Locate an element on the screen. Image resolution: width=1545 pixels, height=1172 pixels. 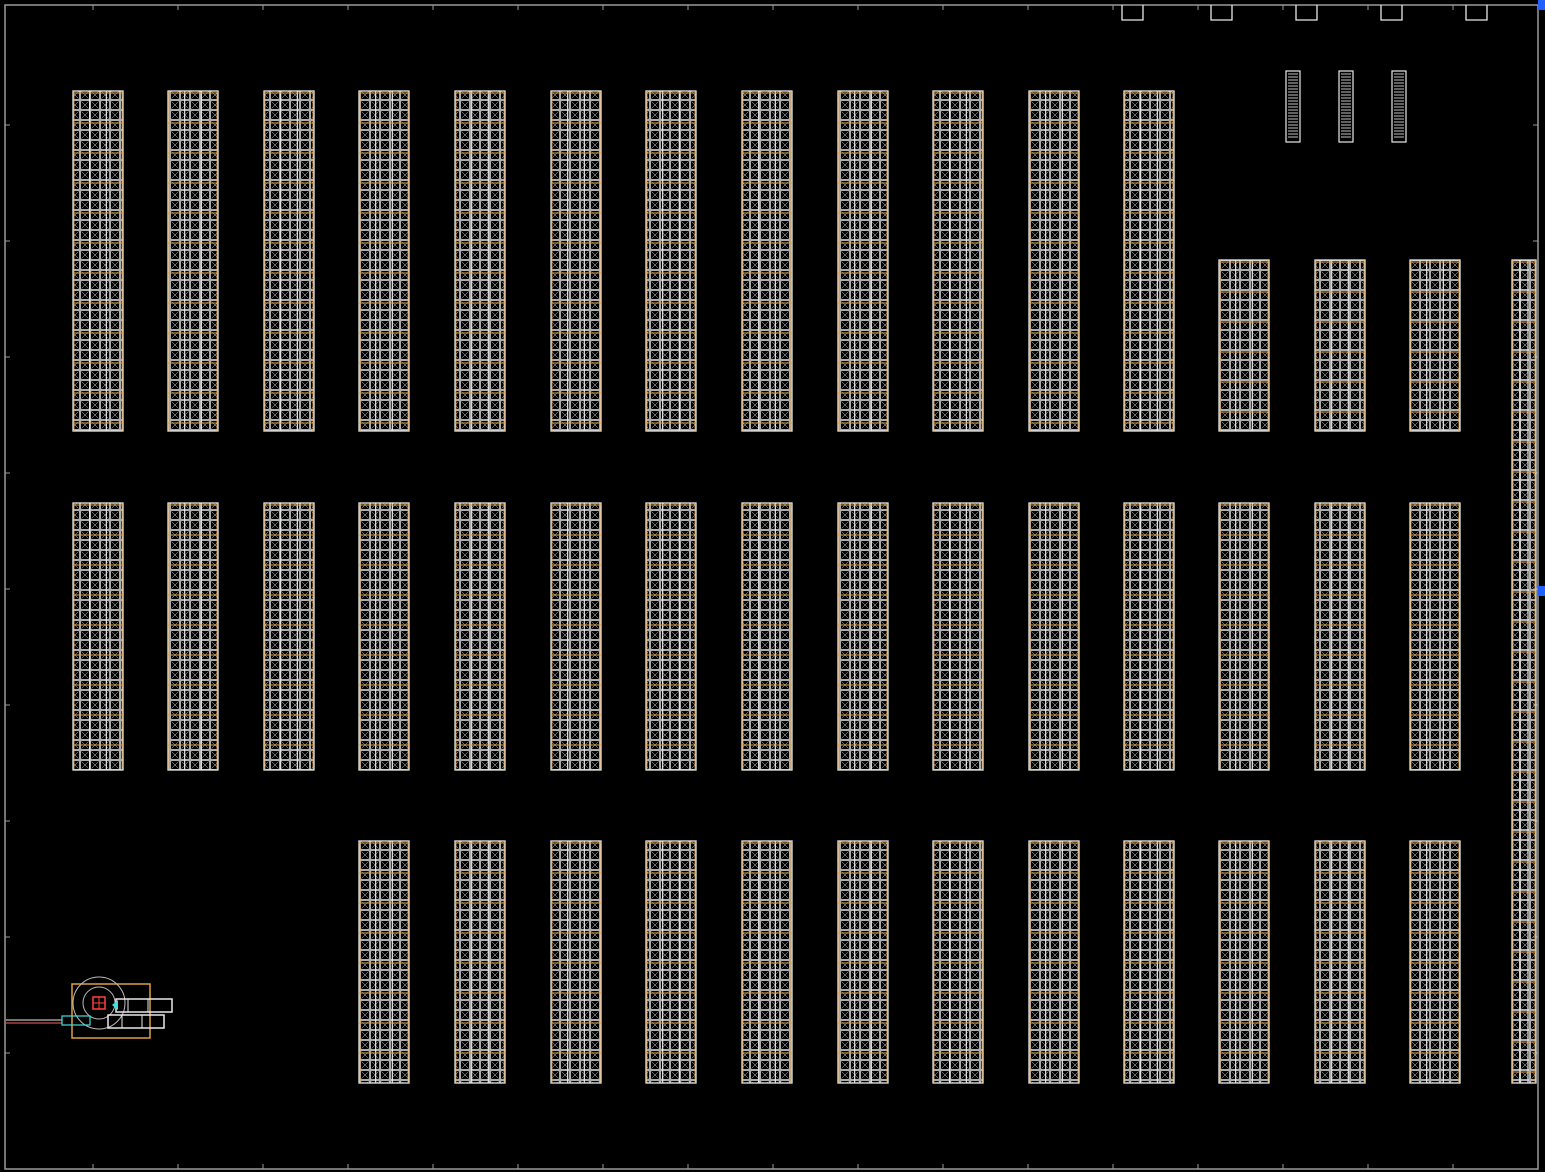
barcode-stations is located at coordinates (1346, 106).